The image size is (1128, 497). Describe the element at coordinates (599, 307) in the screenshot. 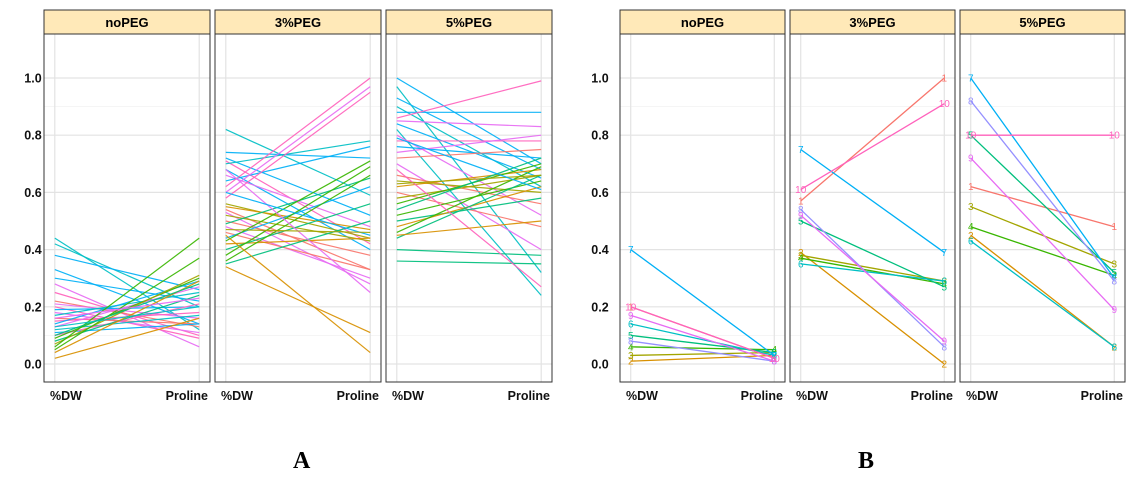

I see `y-tick-label: 0.2` at that location.